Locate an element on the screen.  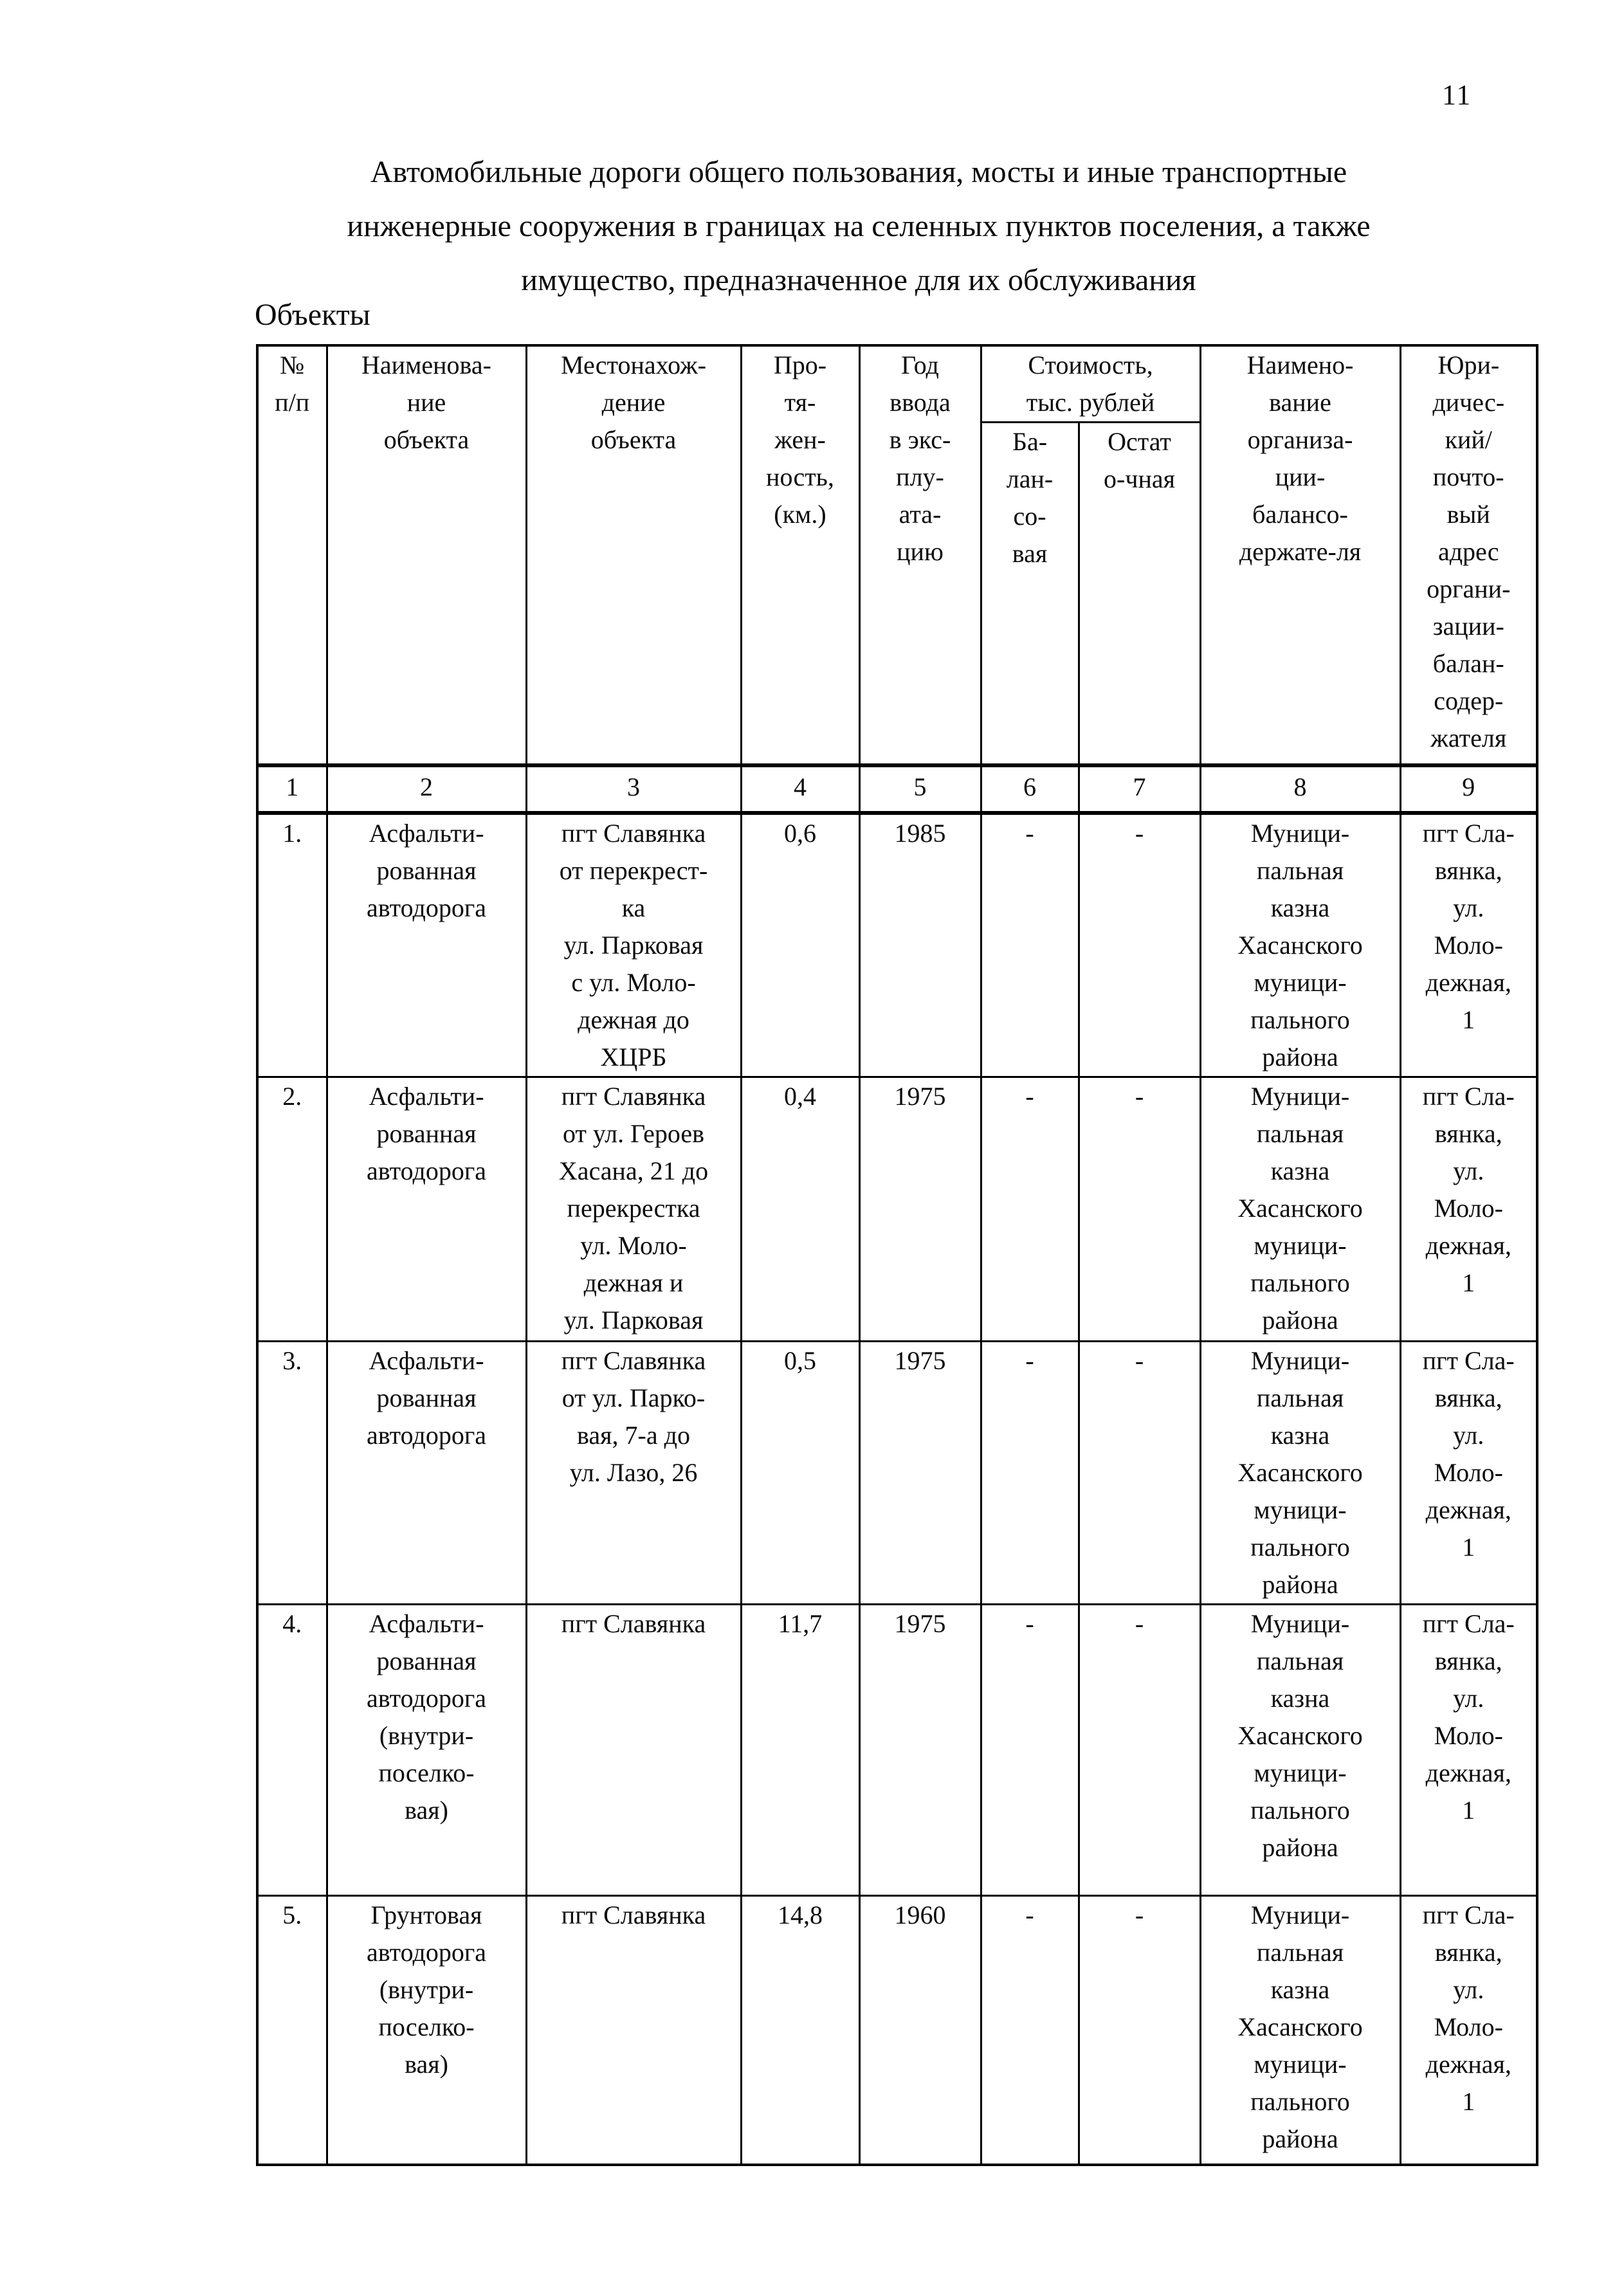
header-cost-residual: Остат о-чная is located at coordinates (1139, 594).